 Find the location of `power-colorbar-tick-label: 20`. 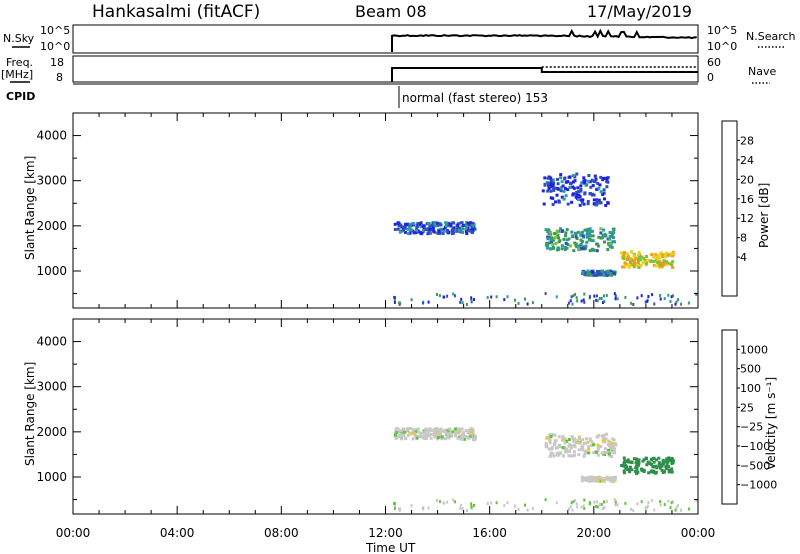

power-colorbar-tick-label: 20 is located at coordinates (747, 179).